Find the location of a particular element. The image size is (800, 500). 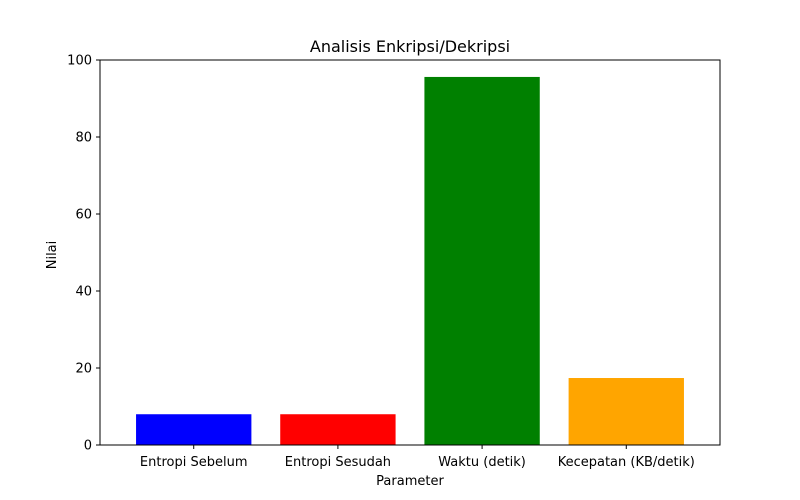

y-tick-label: 0 is located at coordinates (88, 446).